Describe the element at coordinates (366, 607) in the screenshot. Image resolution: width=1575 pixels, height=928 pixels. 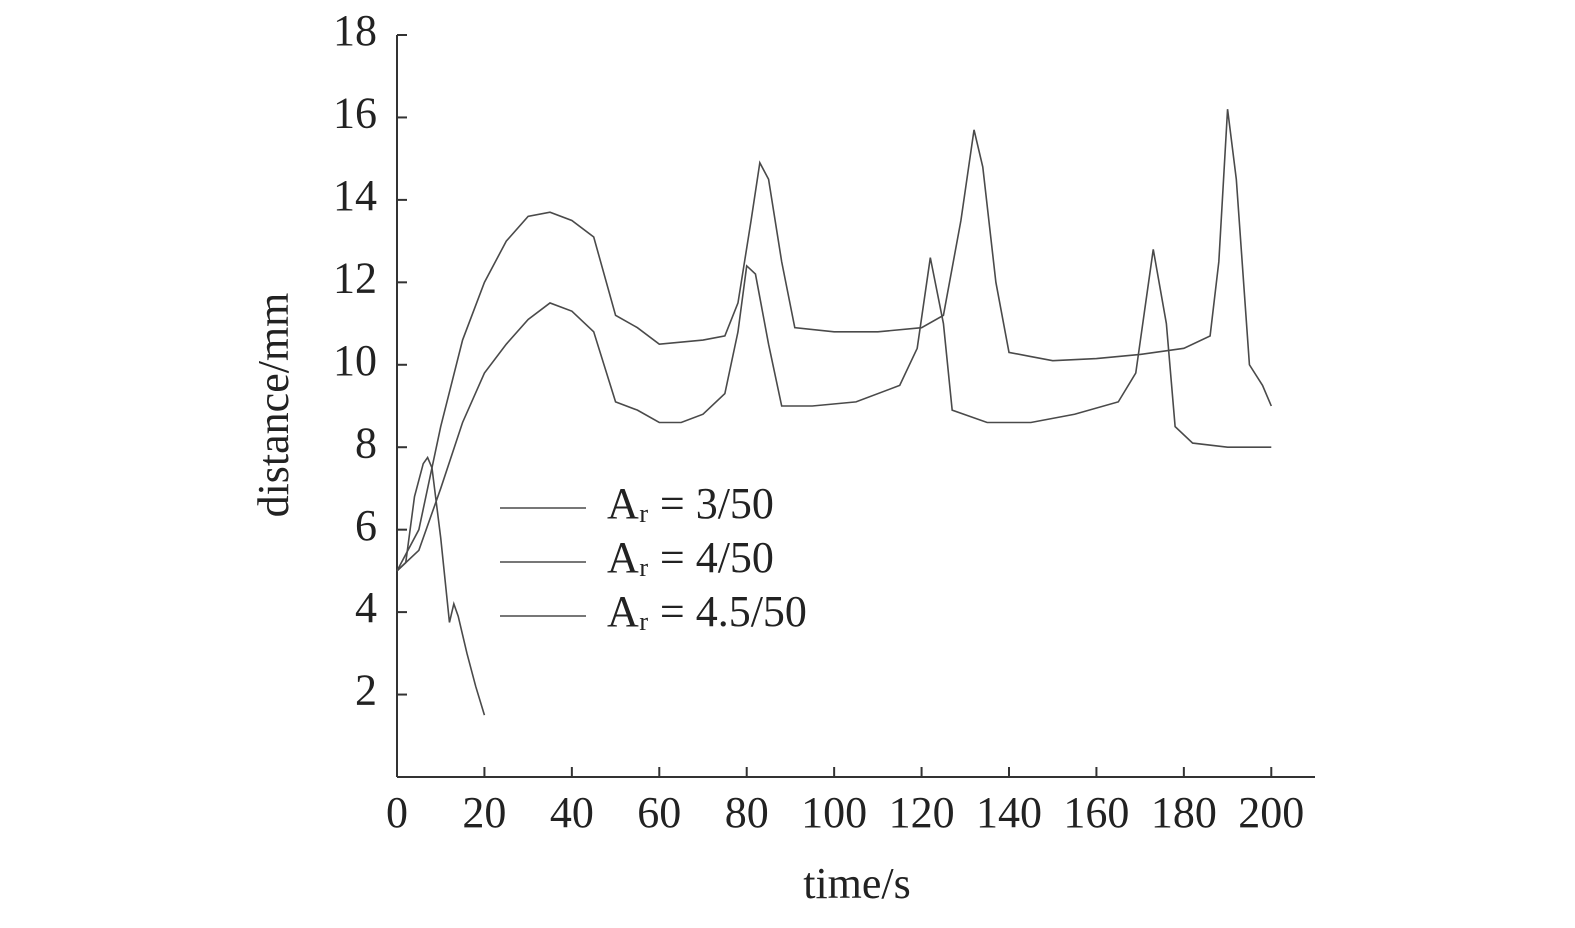
I see `y-tick-label: 4` at that location.